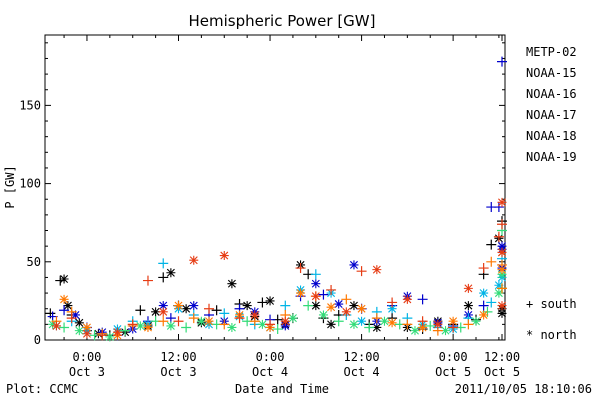 This screenshot has height=400, width=600. I want to click on legend-noaa-19: NOAA-19, so click(551, 157).